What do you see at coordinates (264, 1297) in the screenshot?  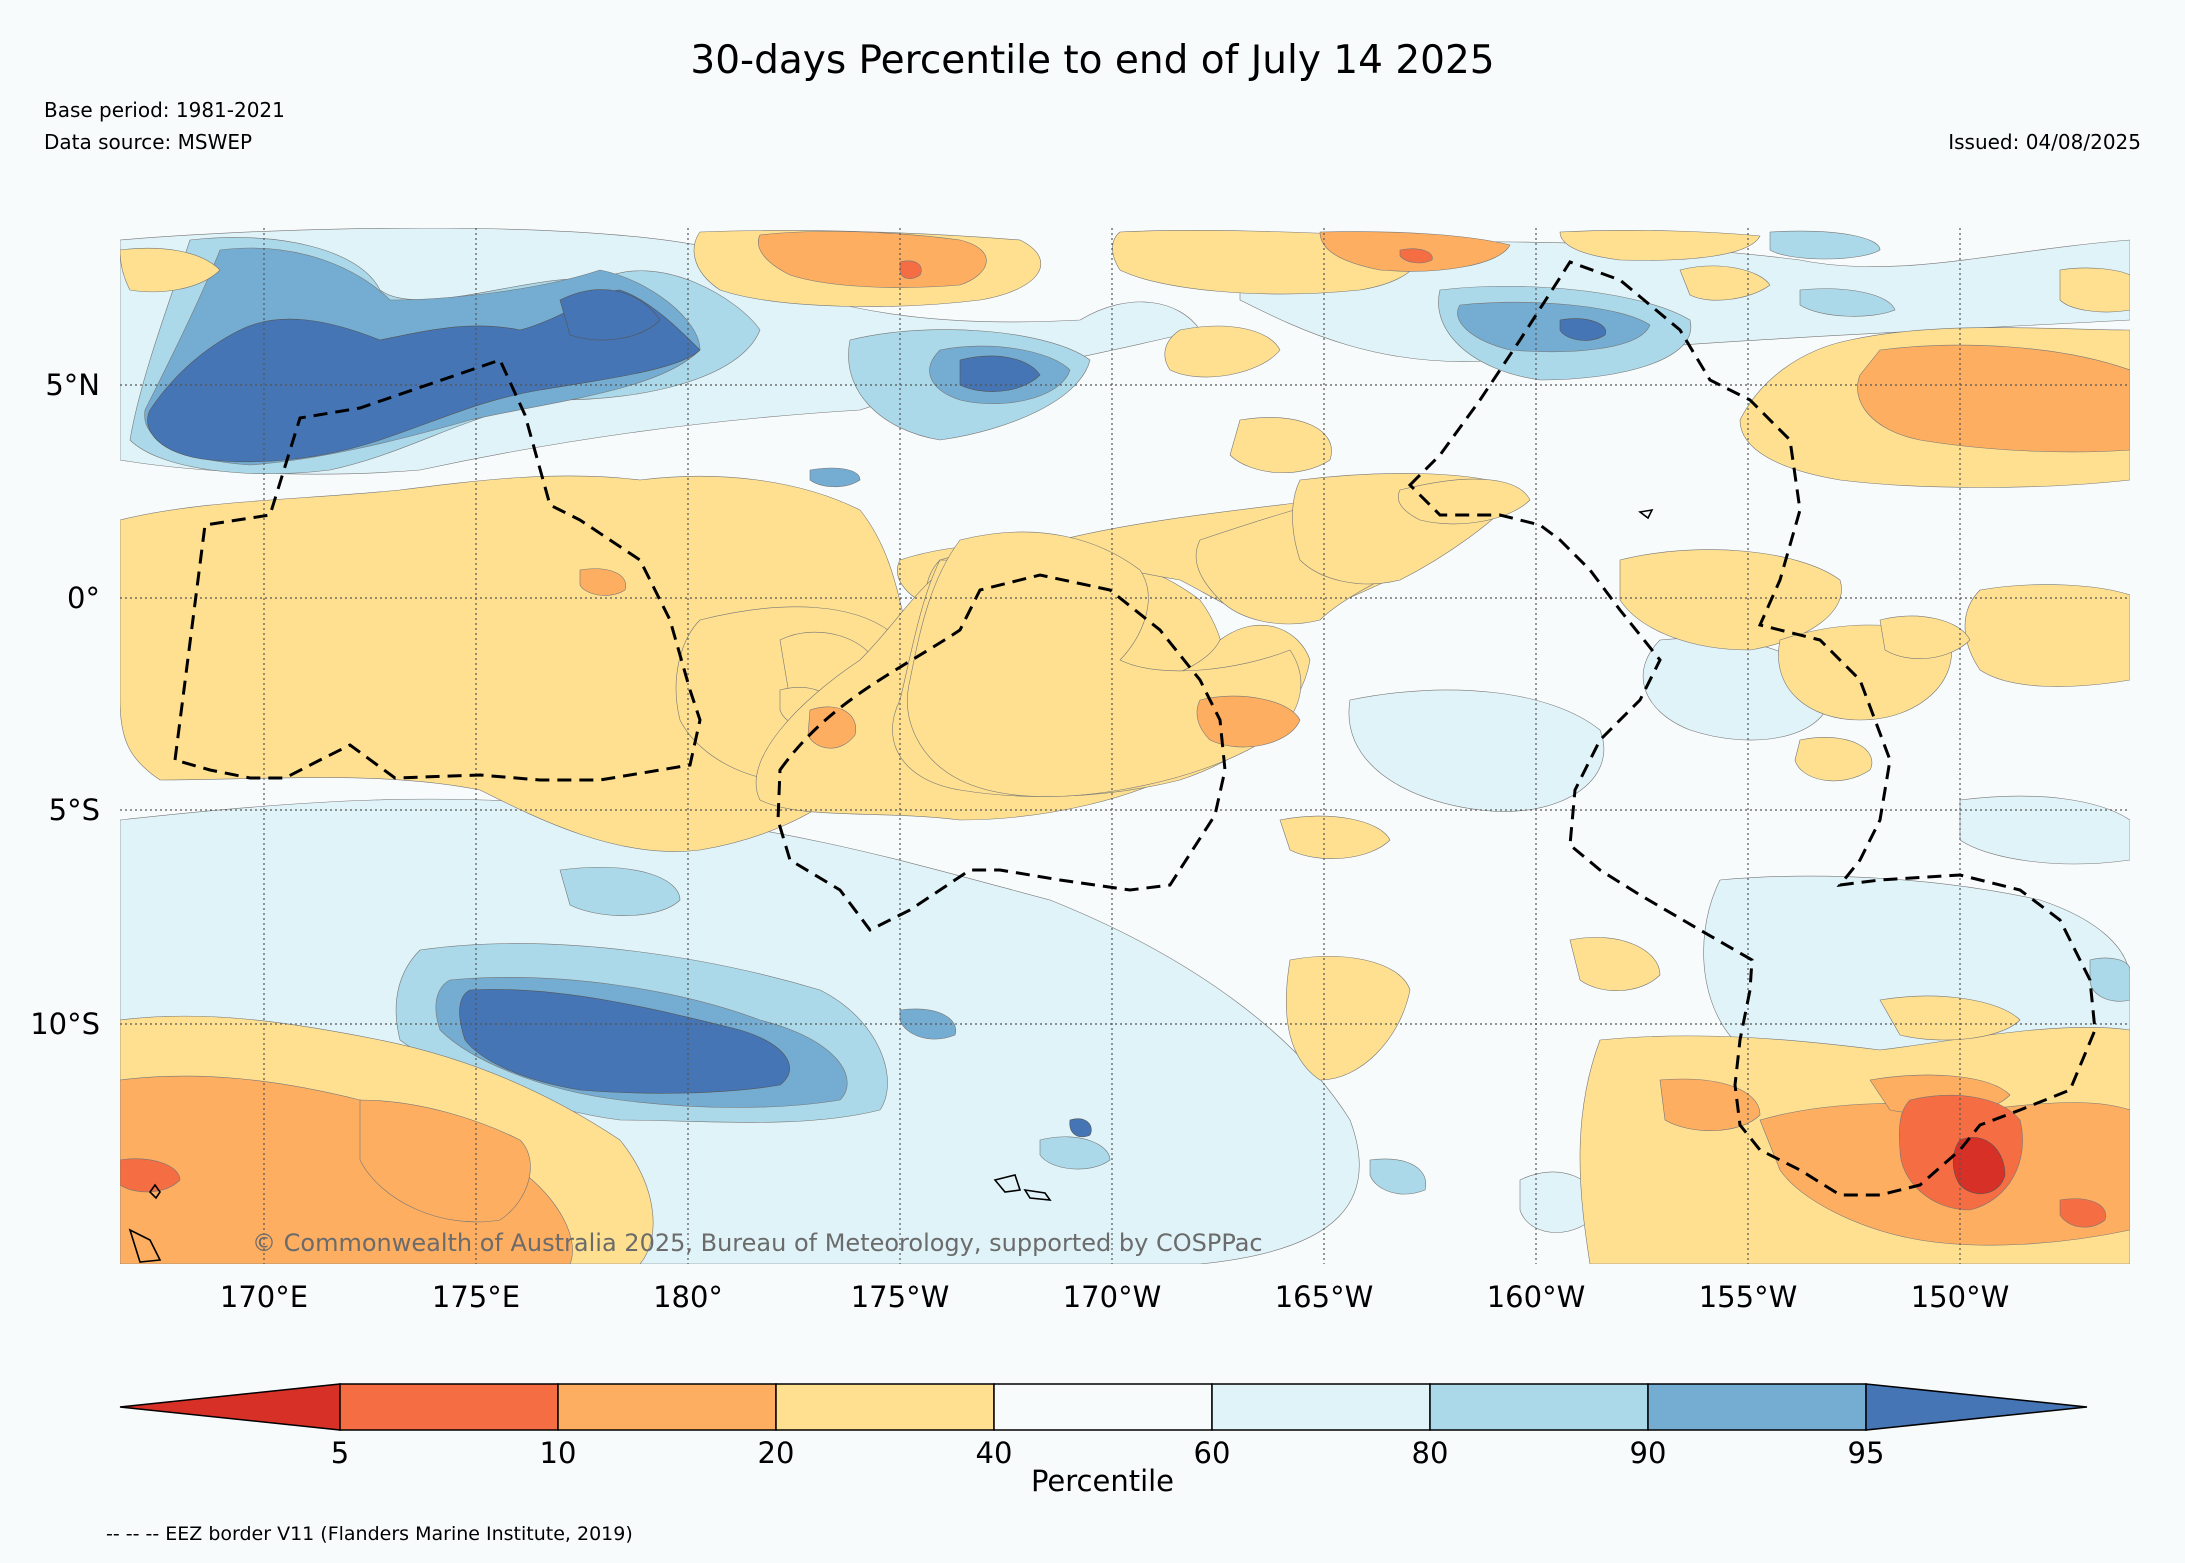 I see `lon-label: 170°E` at bounding box center [264, 1297].